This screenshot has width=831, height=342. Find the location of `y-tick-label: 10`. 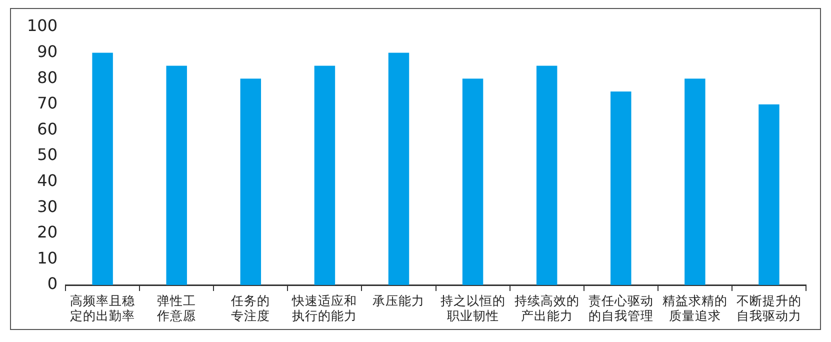

y-tick-label: 10 is located at coordinates (47, 258).